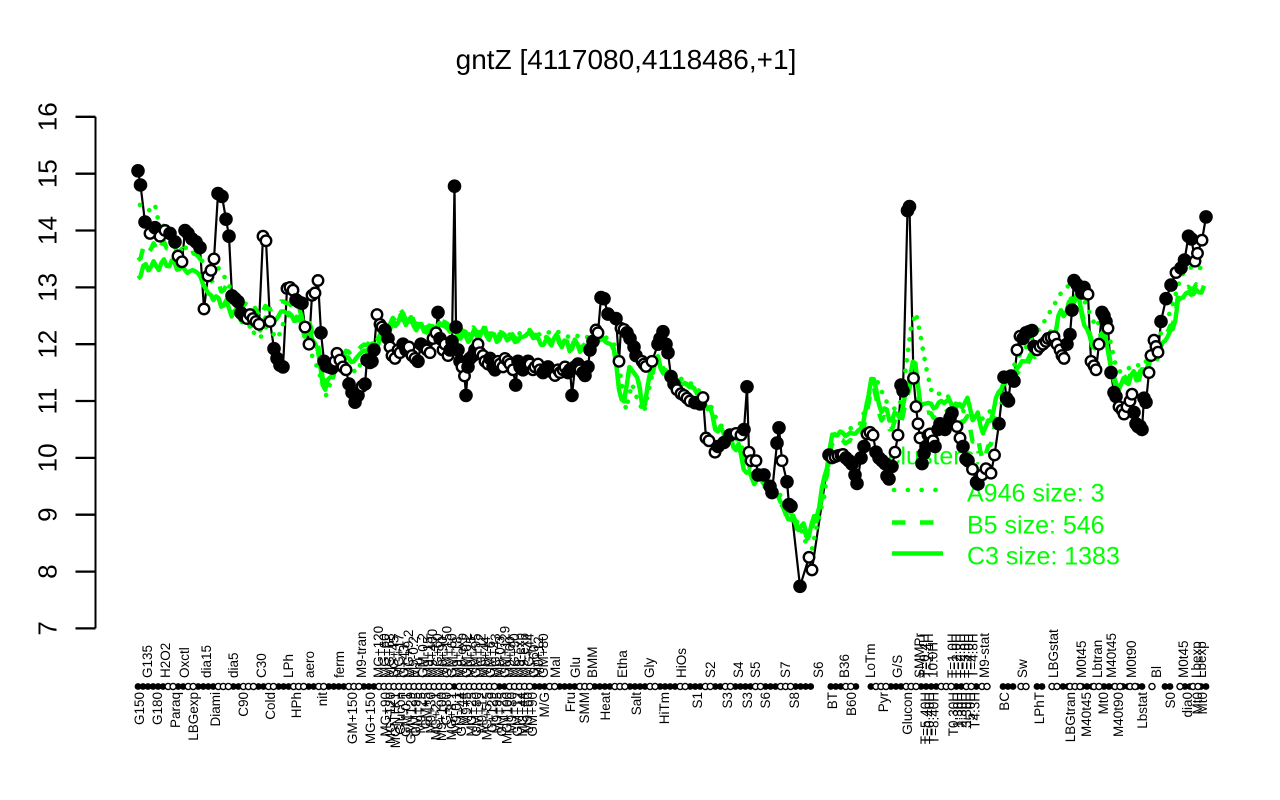  Describe the element at coordinates (48, 457) in the screenshot. I see `svg-text: 10` at that location.